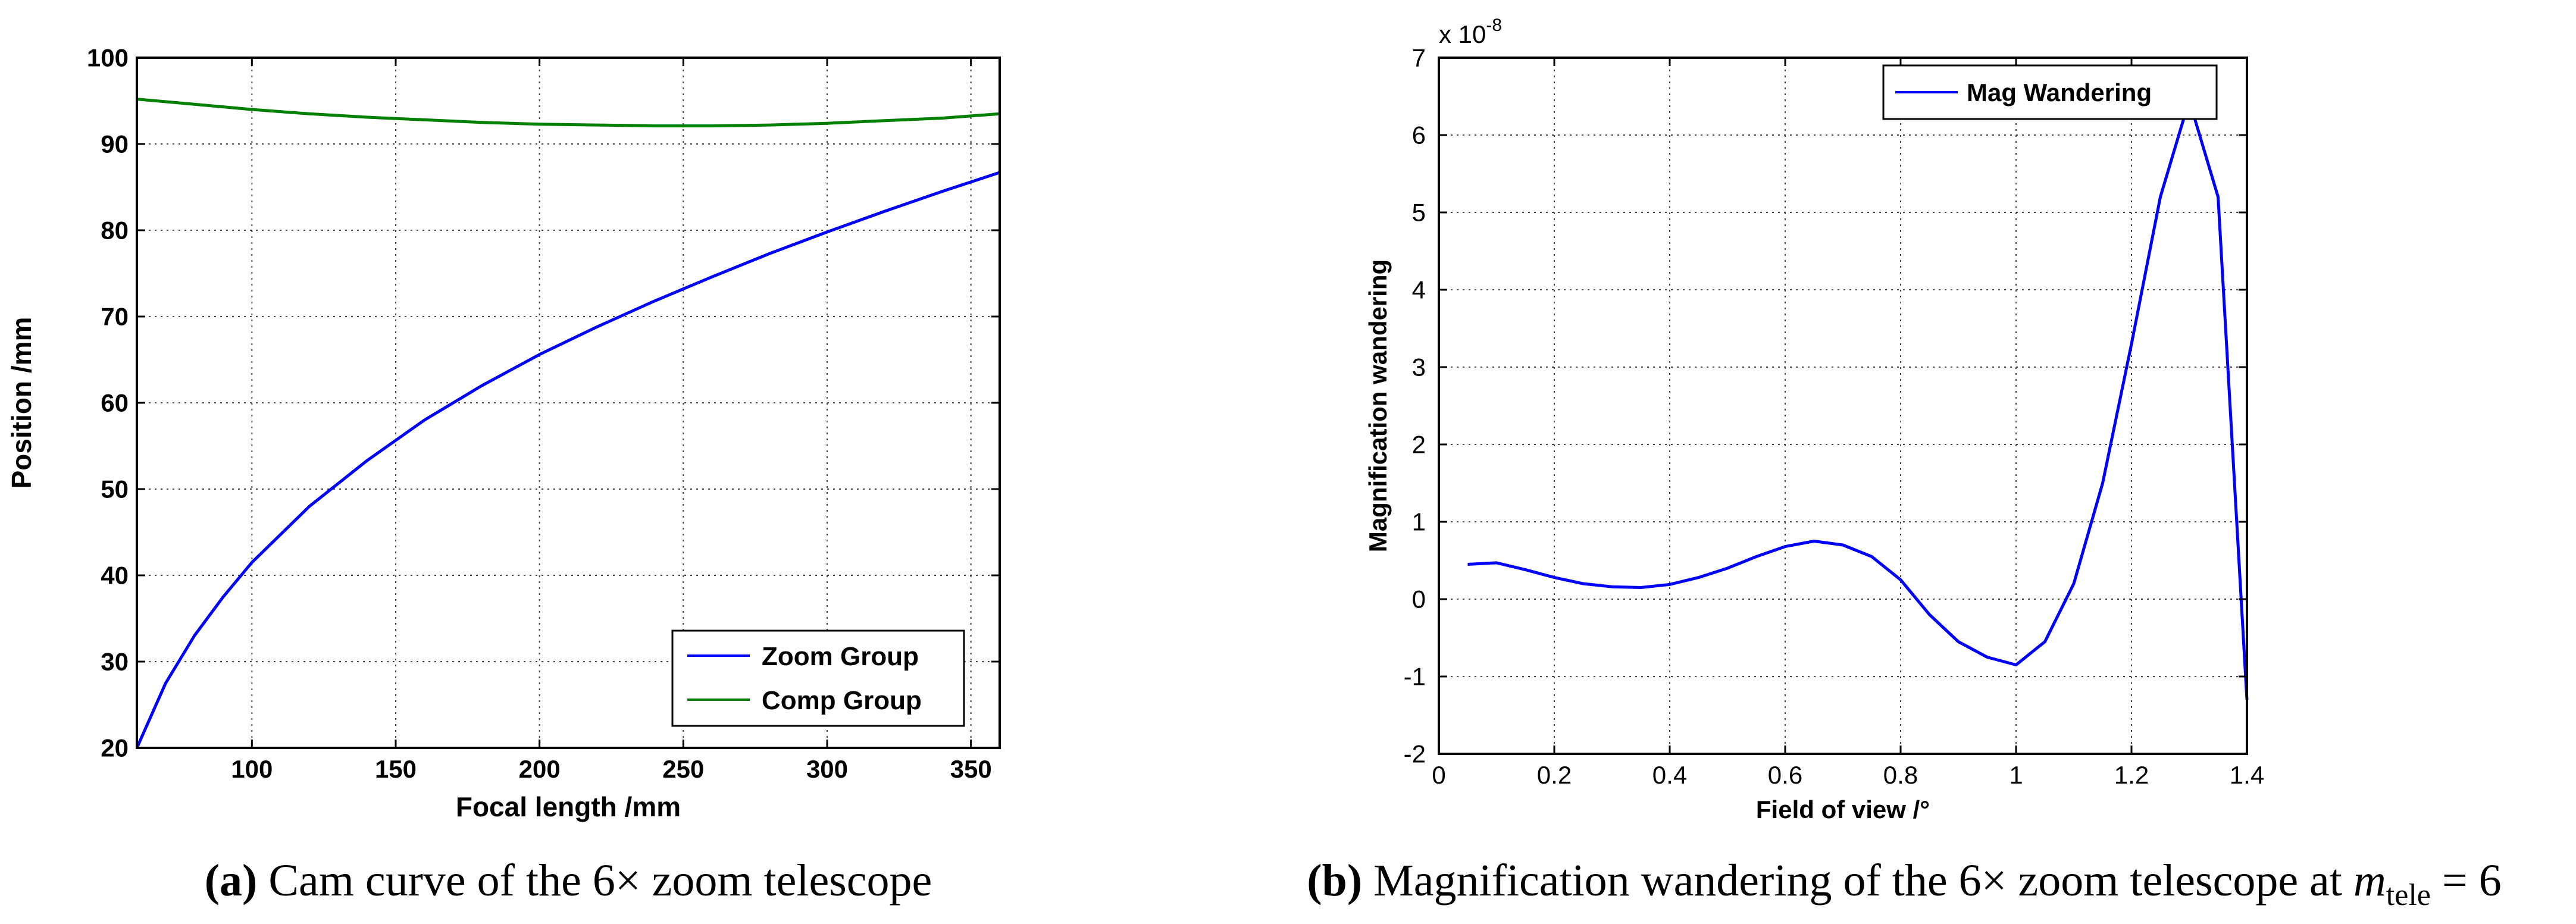 Image resolution: width=2576 pixels, height=924 pixels. Describe the element at coordinates (115, 144) in the screenshot. I see `y-tick-label: 90` at that location.